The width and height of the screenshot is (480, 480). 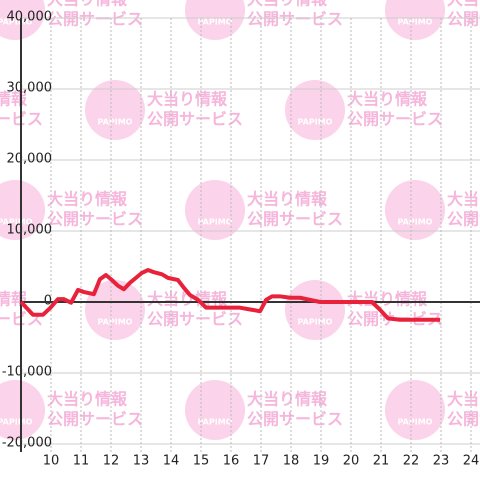 What do you see at coordinates (30, 159) in the screenshot?
I see `y-tick-label: 20,000` at bounding box center [30, 159].